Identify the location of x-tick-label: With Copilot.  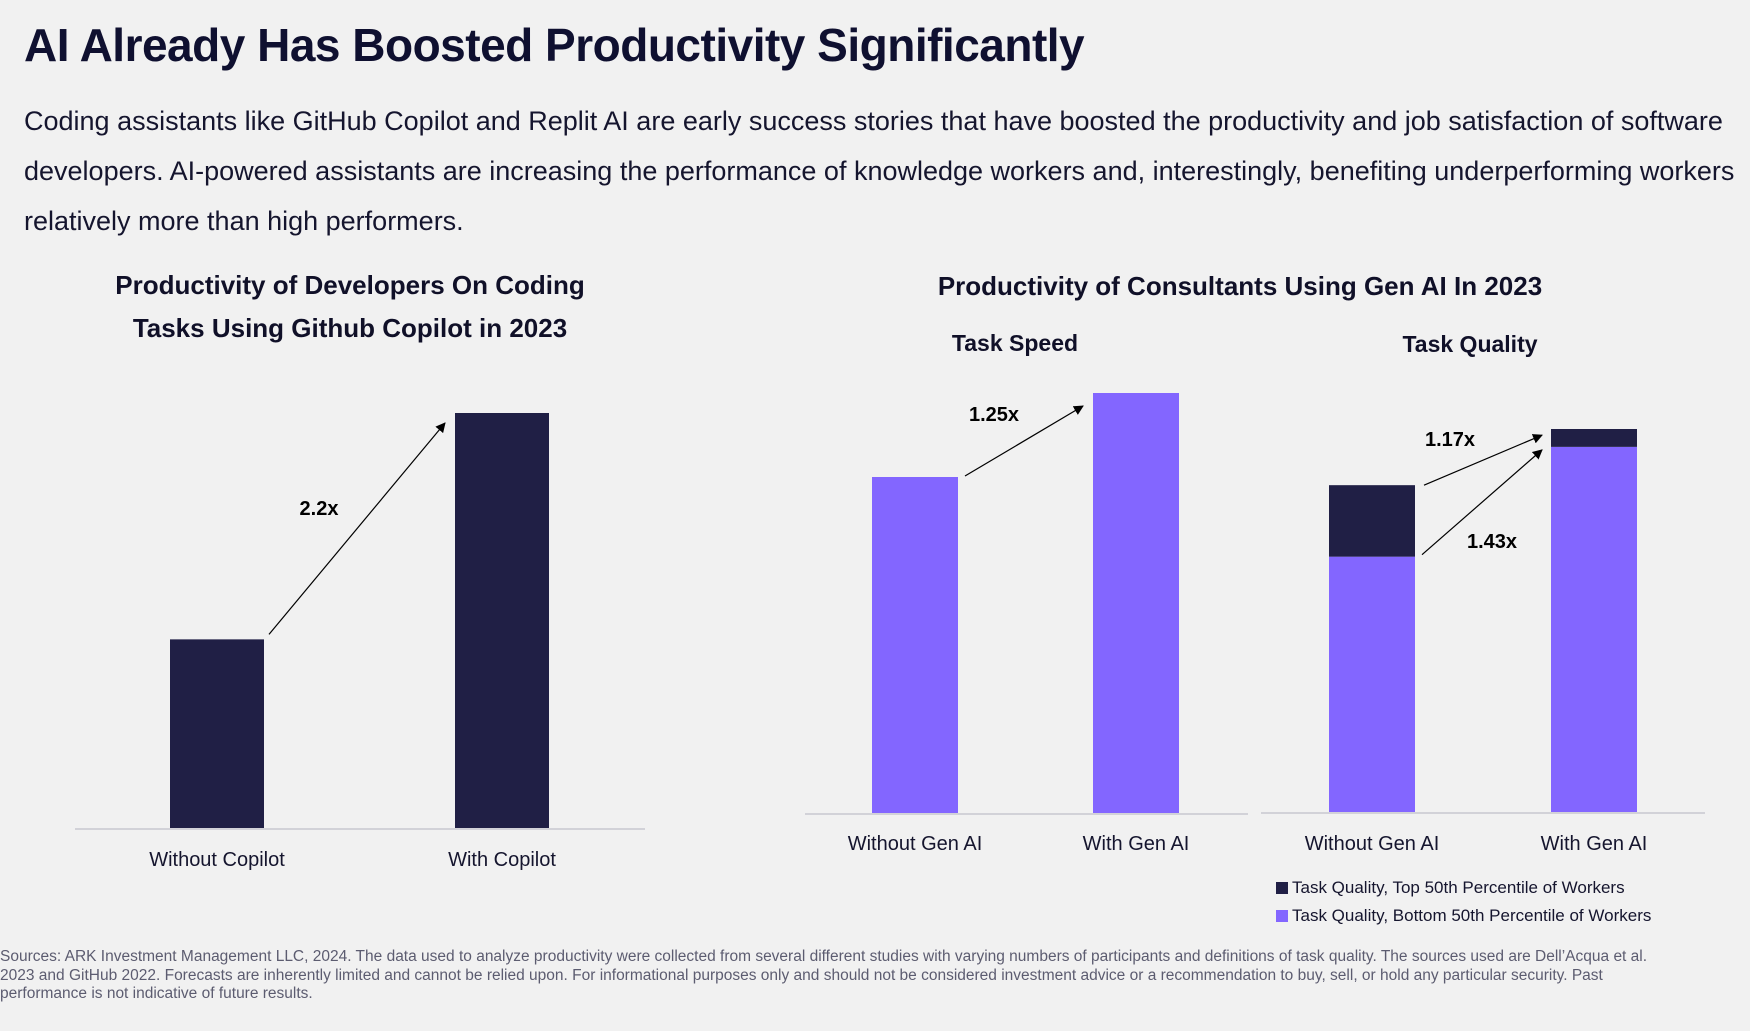
(502, 860).